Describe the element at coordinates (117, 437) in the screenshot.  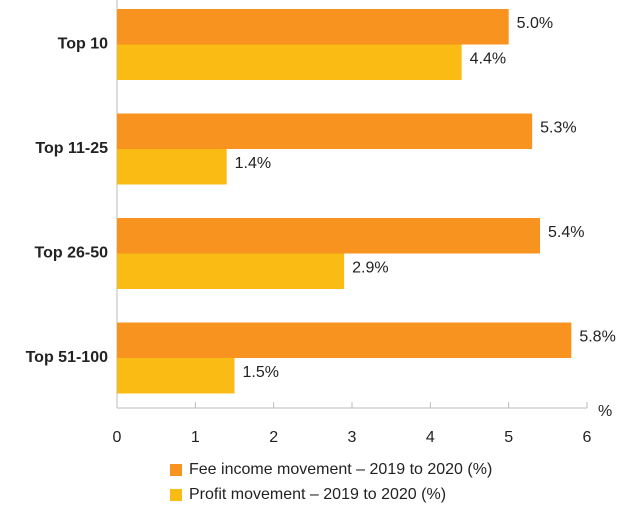
I see `x-tick-label: 0` at that location.